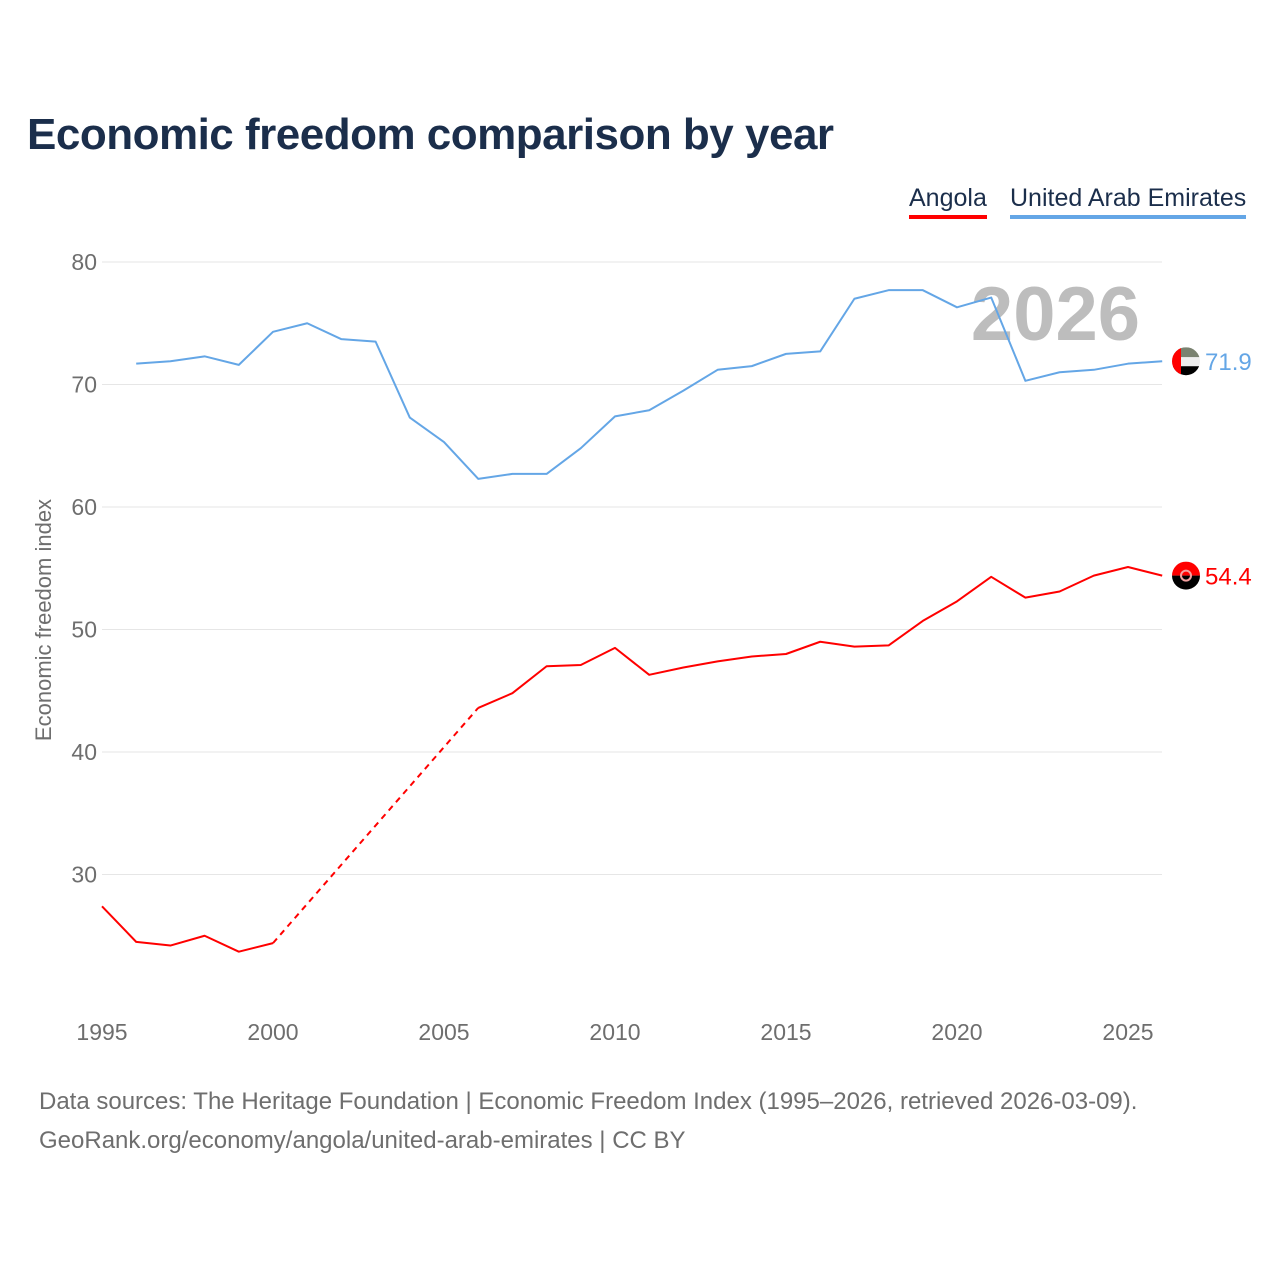  Describe the element at coordinates (443, 1032) in the screenshot. I see `x-tick-label: 2005` at that location.